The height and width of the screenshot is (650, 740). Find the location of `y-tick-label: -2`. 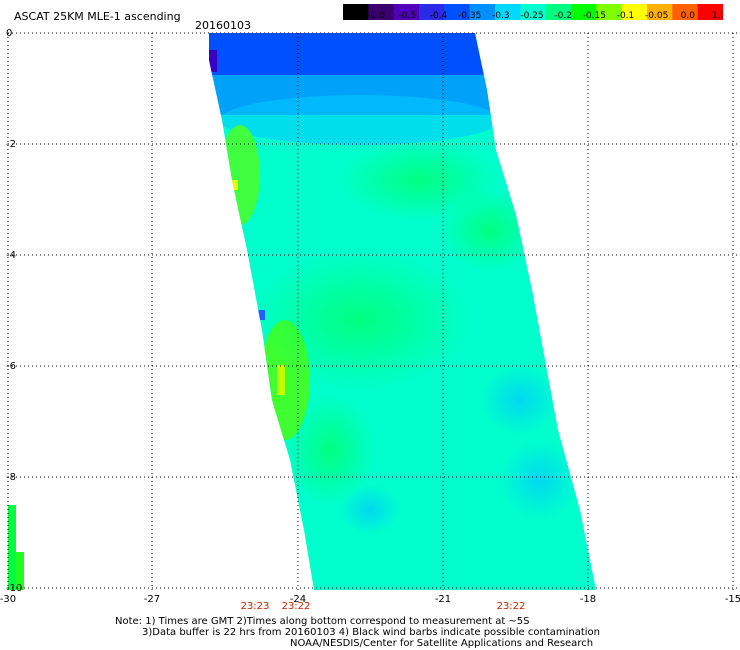

y-tick-label: -2 is located at coordinates (11, 144).